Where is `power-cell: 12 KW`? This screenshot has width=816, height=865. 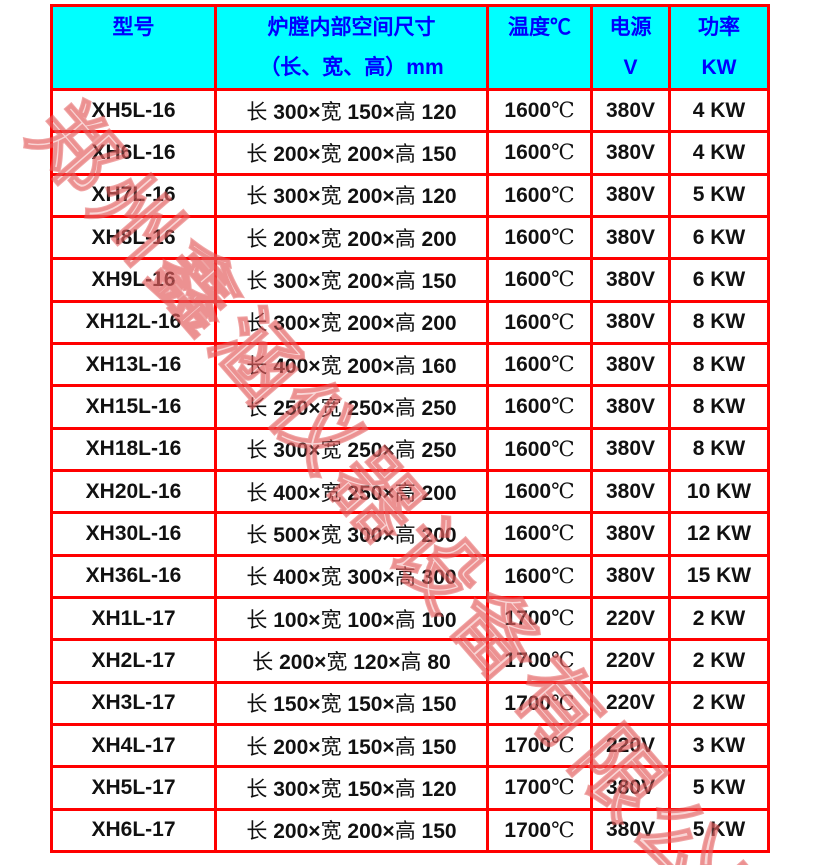 power-cell: 12 KW is located at coordinates (719, 534).